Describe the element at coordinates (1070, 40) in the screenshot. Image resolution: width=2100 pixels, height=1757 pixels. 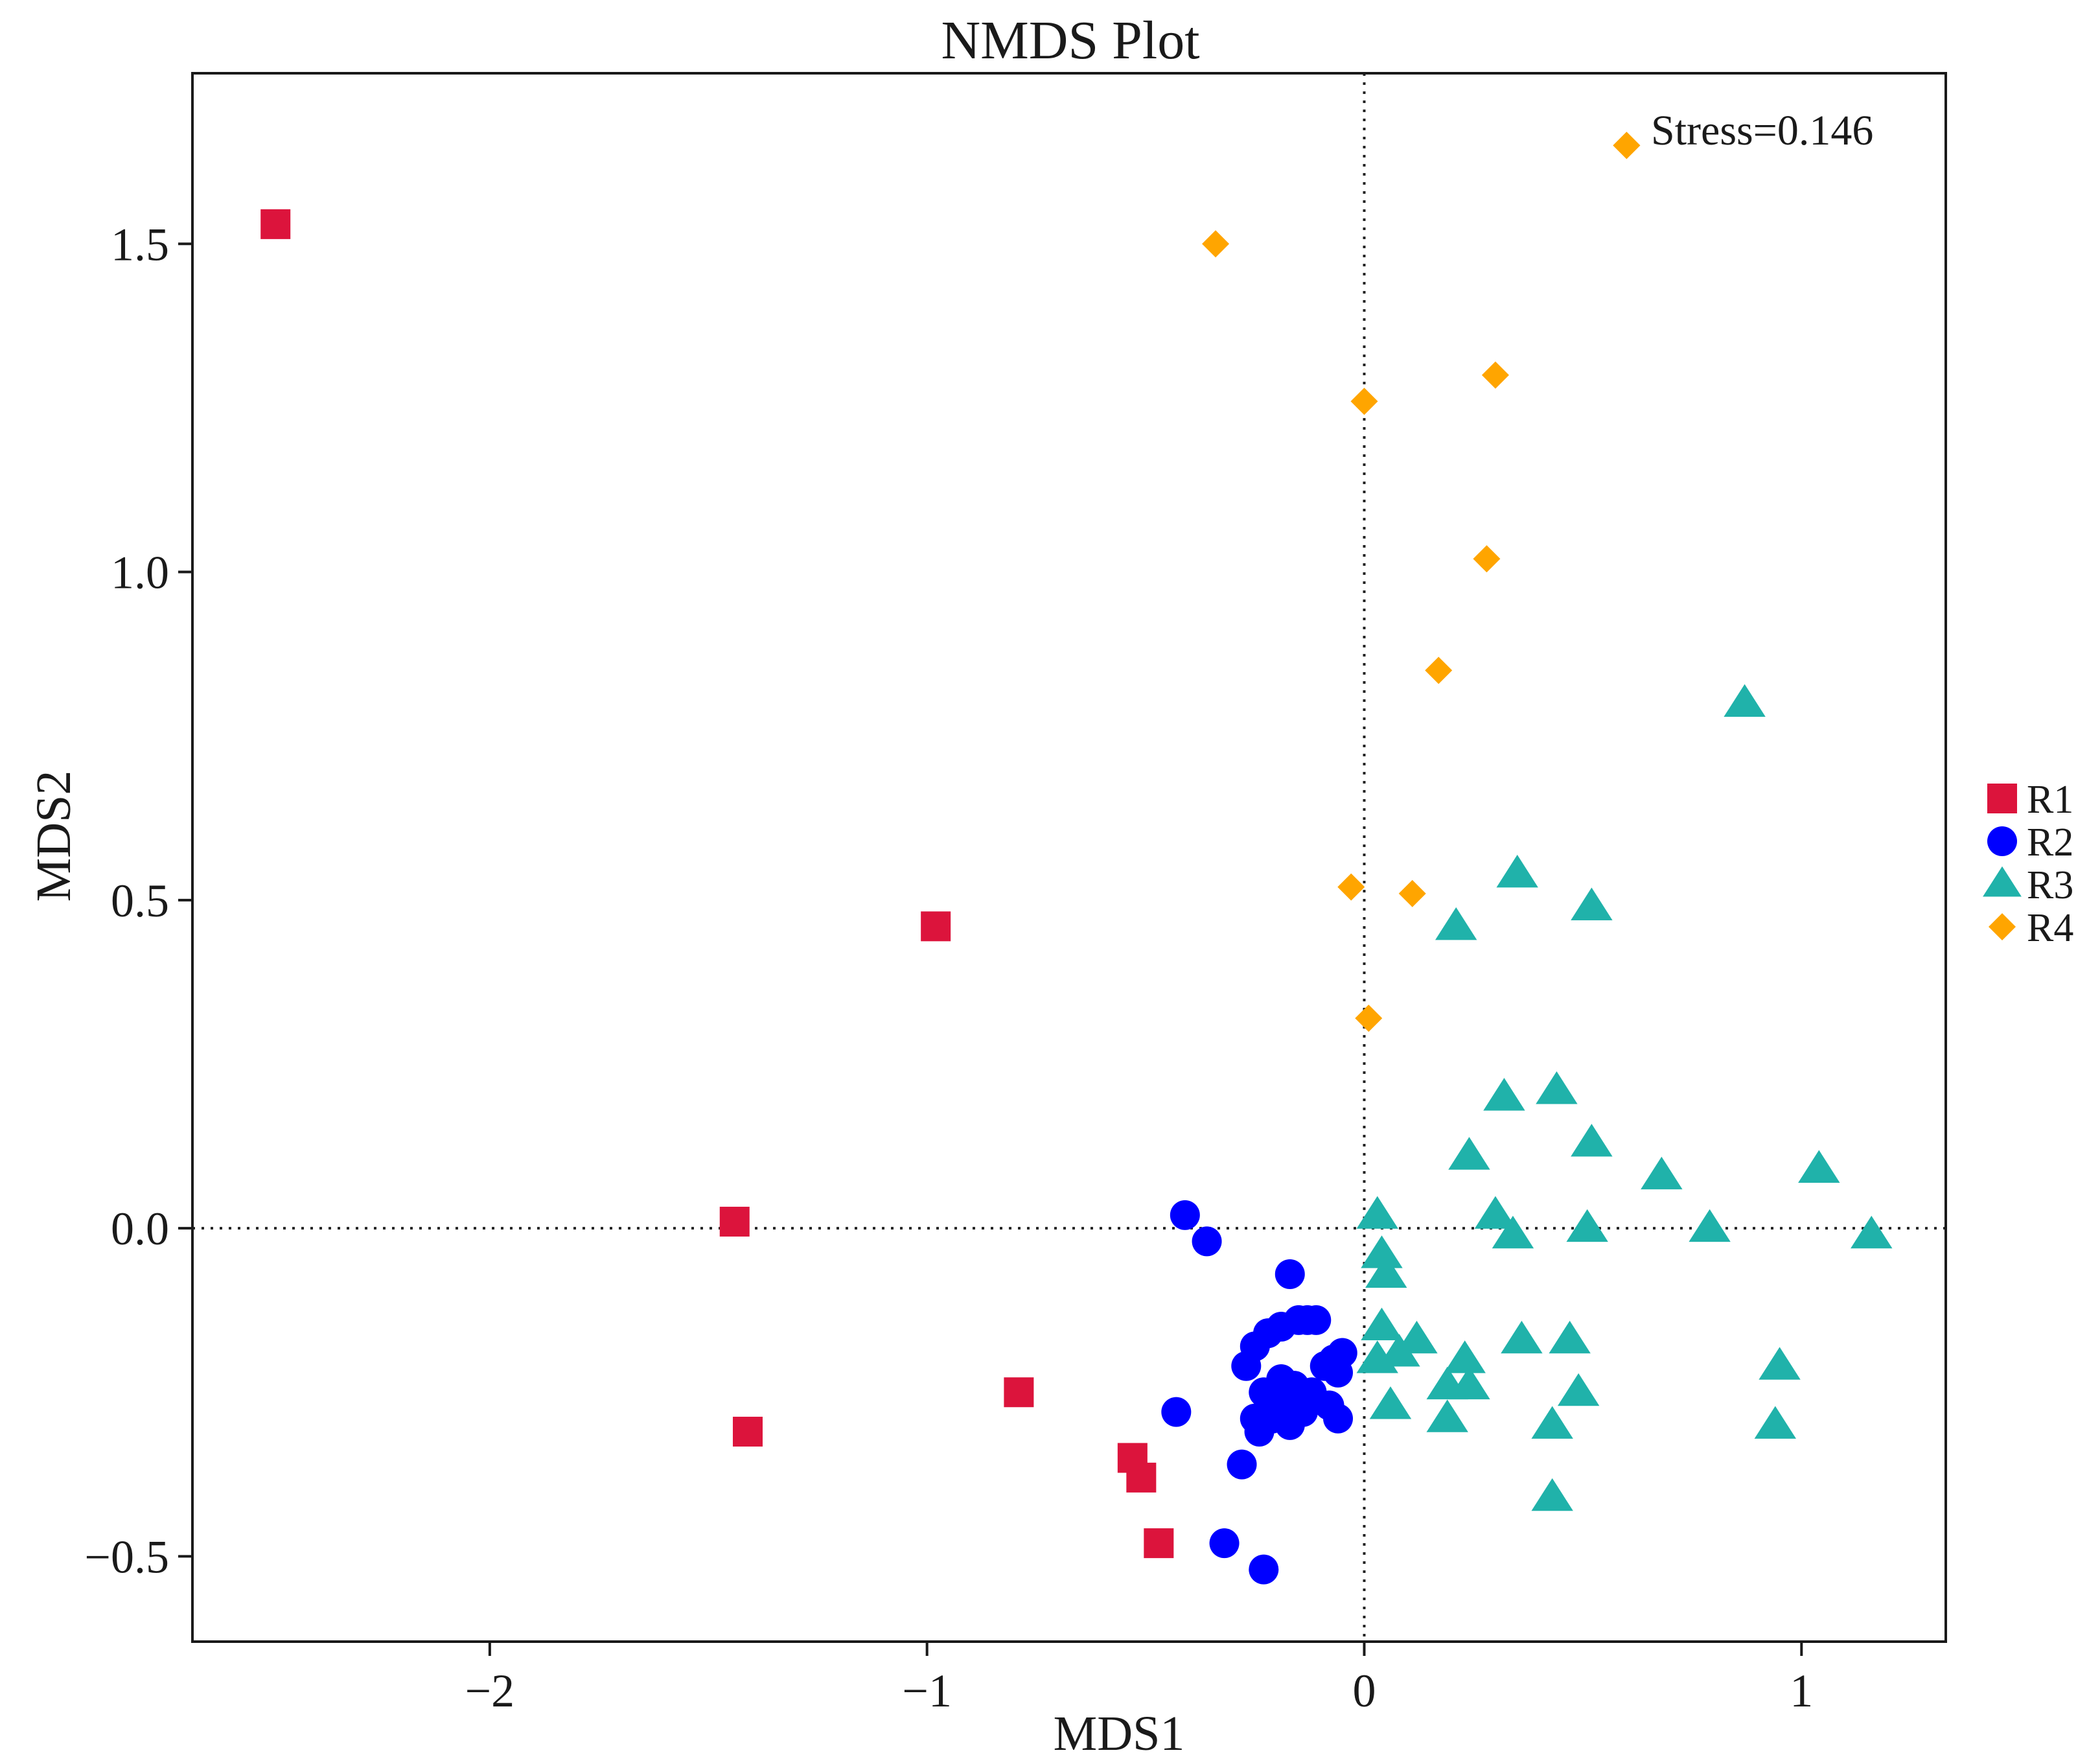
I see `chart-title: NMDS Plot` at that location.